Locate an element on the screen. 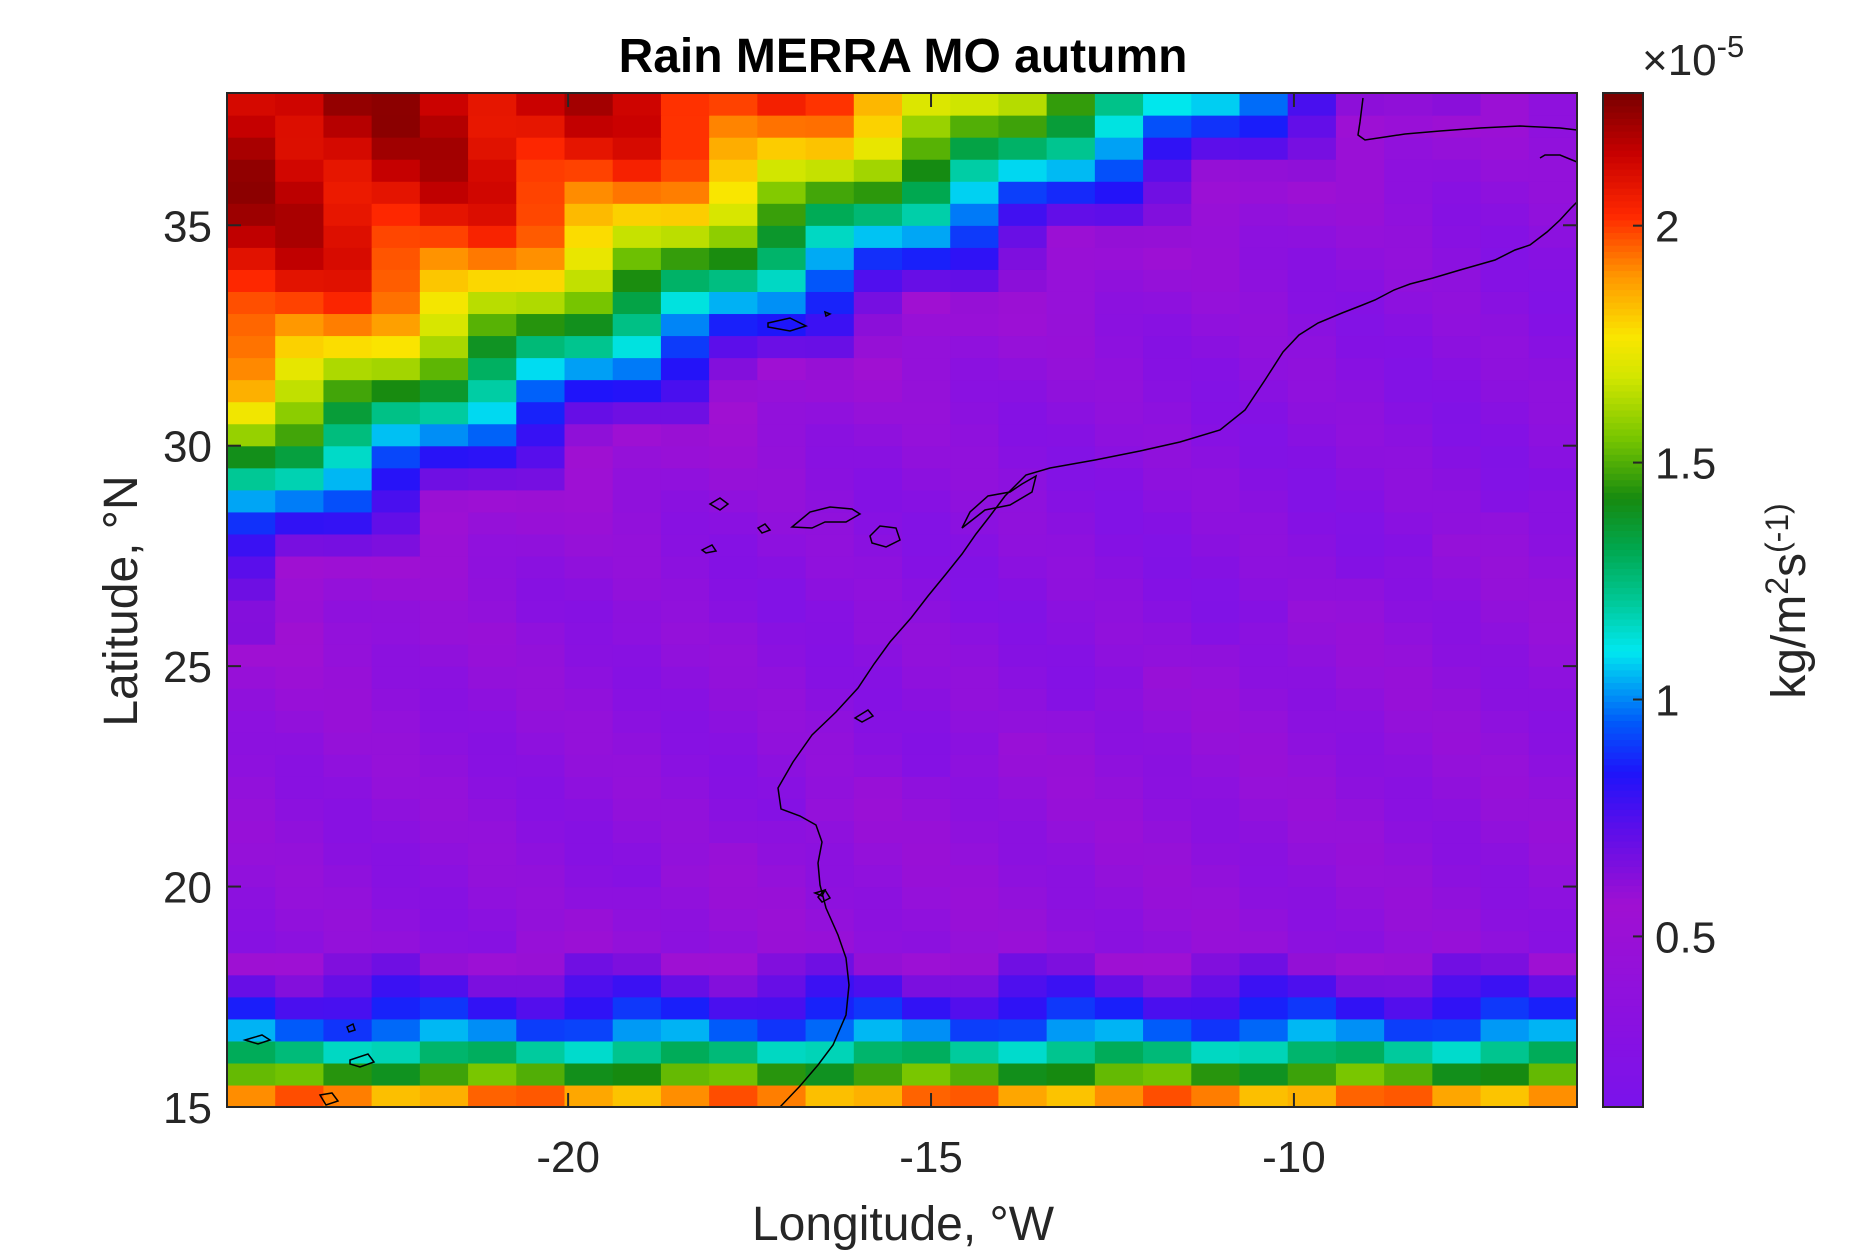 Image resolution: width=1875 pixels, height=1250 pixels. y-tick-label: 25 is located at coordinates (187, 667).